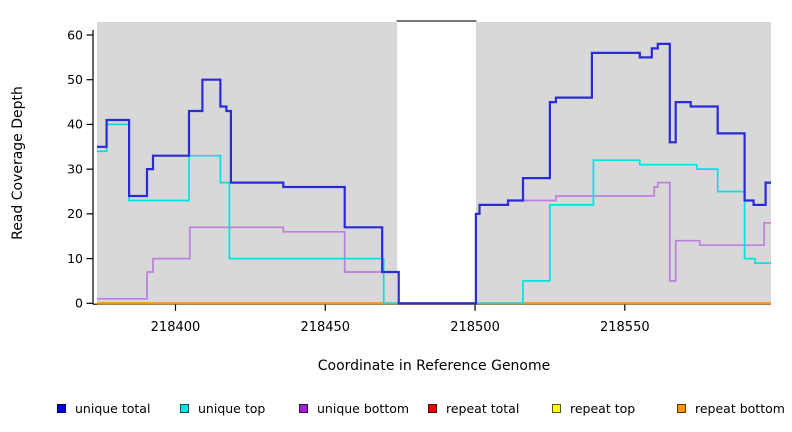 This screenshot has width=792, height=432. I want to click on legend-key-unique-total, so click(61, 408).